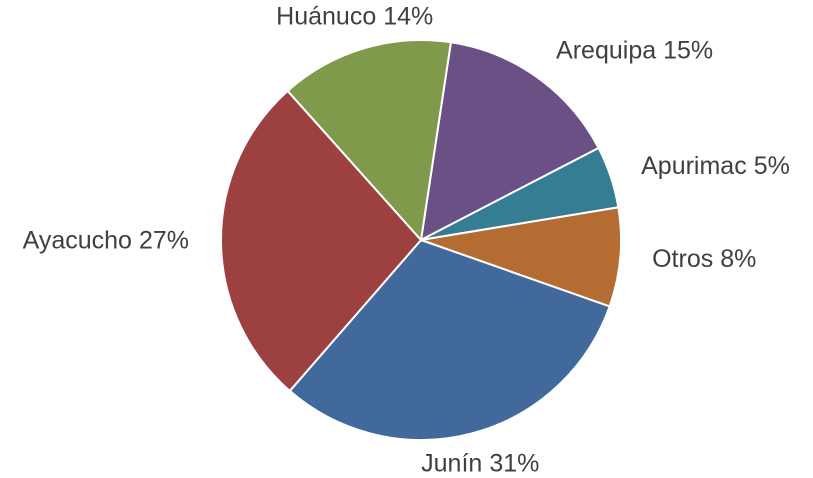 This screenshot has height=478, width=813. What do you see at coordinates (164, 240) in the screenshot?
I see `value-label: 27%` at bounding box center [164, 240].